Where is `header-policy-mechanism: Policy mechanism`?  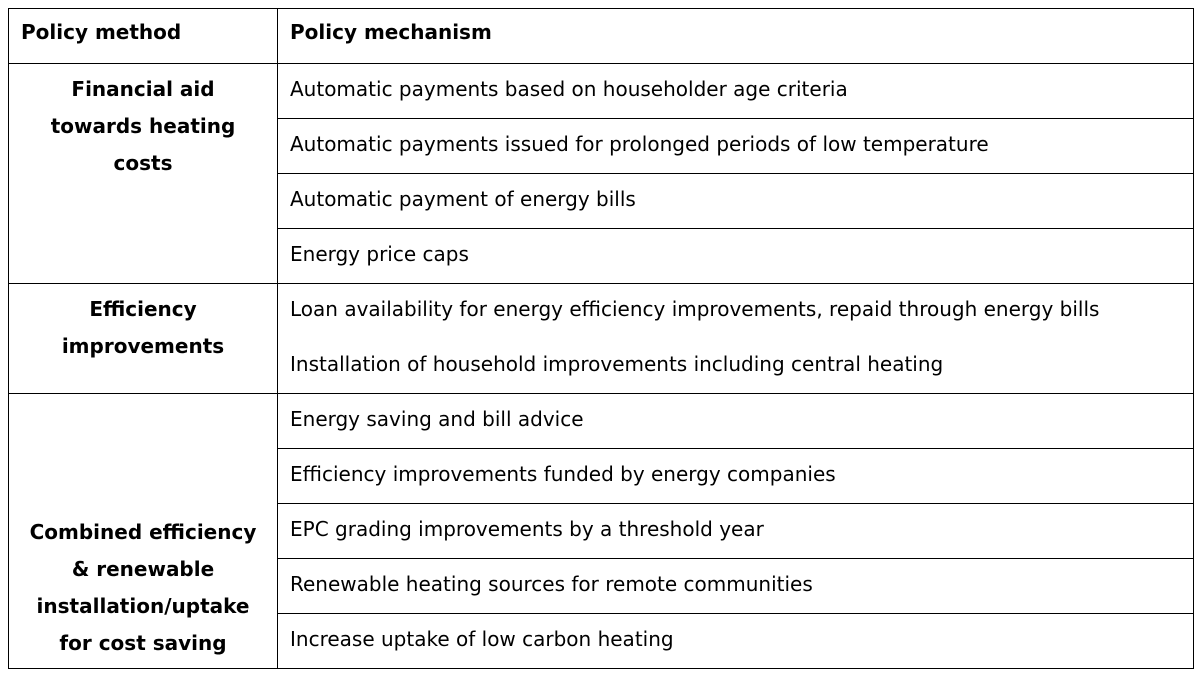 header-policy-mechanism: Policy mechanism is located at coordinates (735, 36).